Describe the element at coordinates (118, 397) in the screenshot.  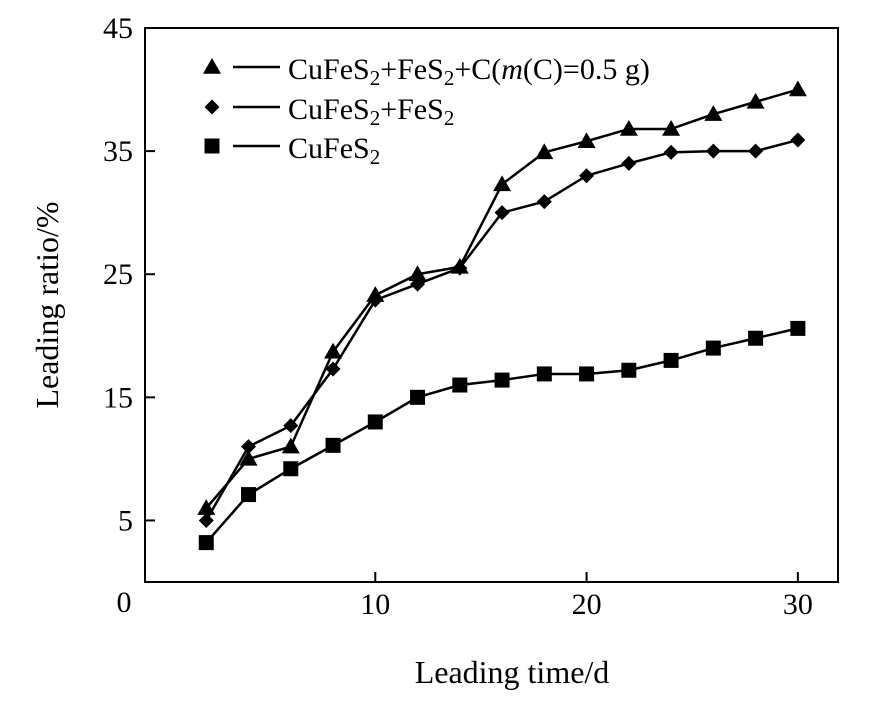
I see `y-tick-label: 15` at that location.